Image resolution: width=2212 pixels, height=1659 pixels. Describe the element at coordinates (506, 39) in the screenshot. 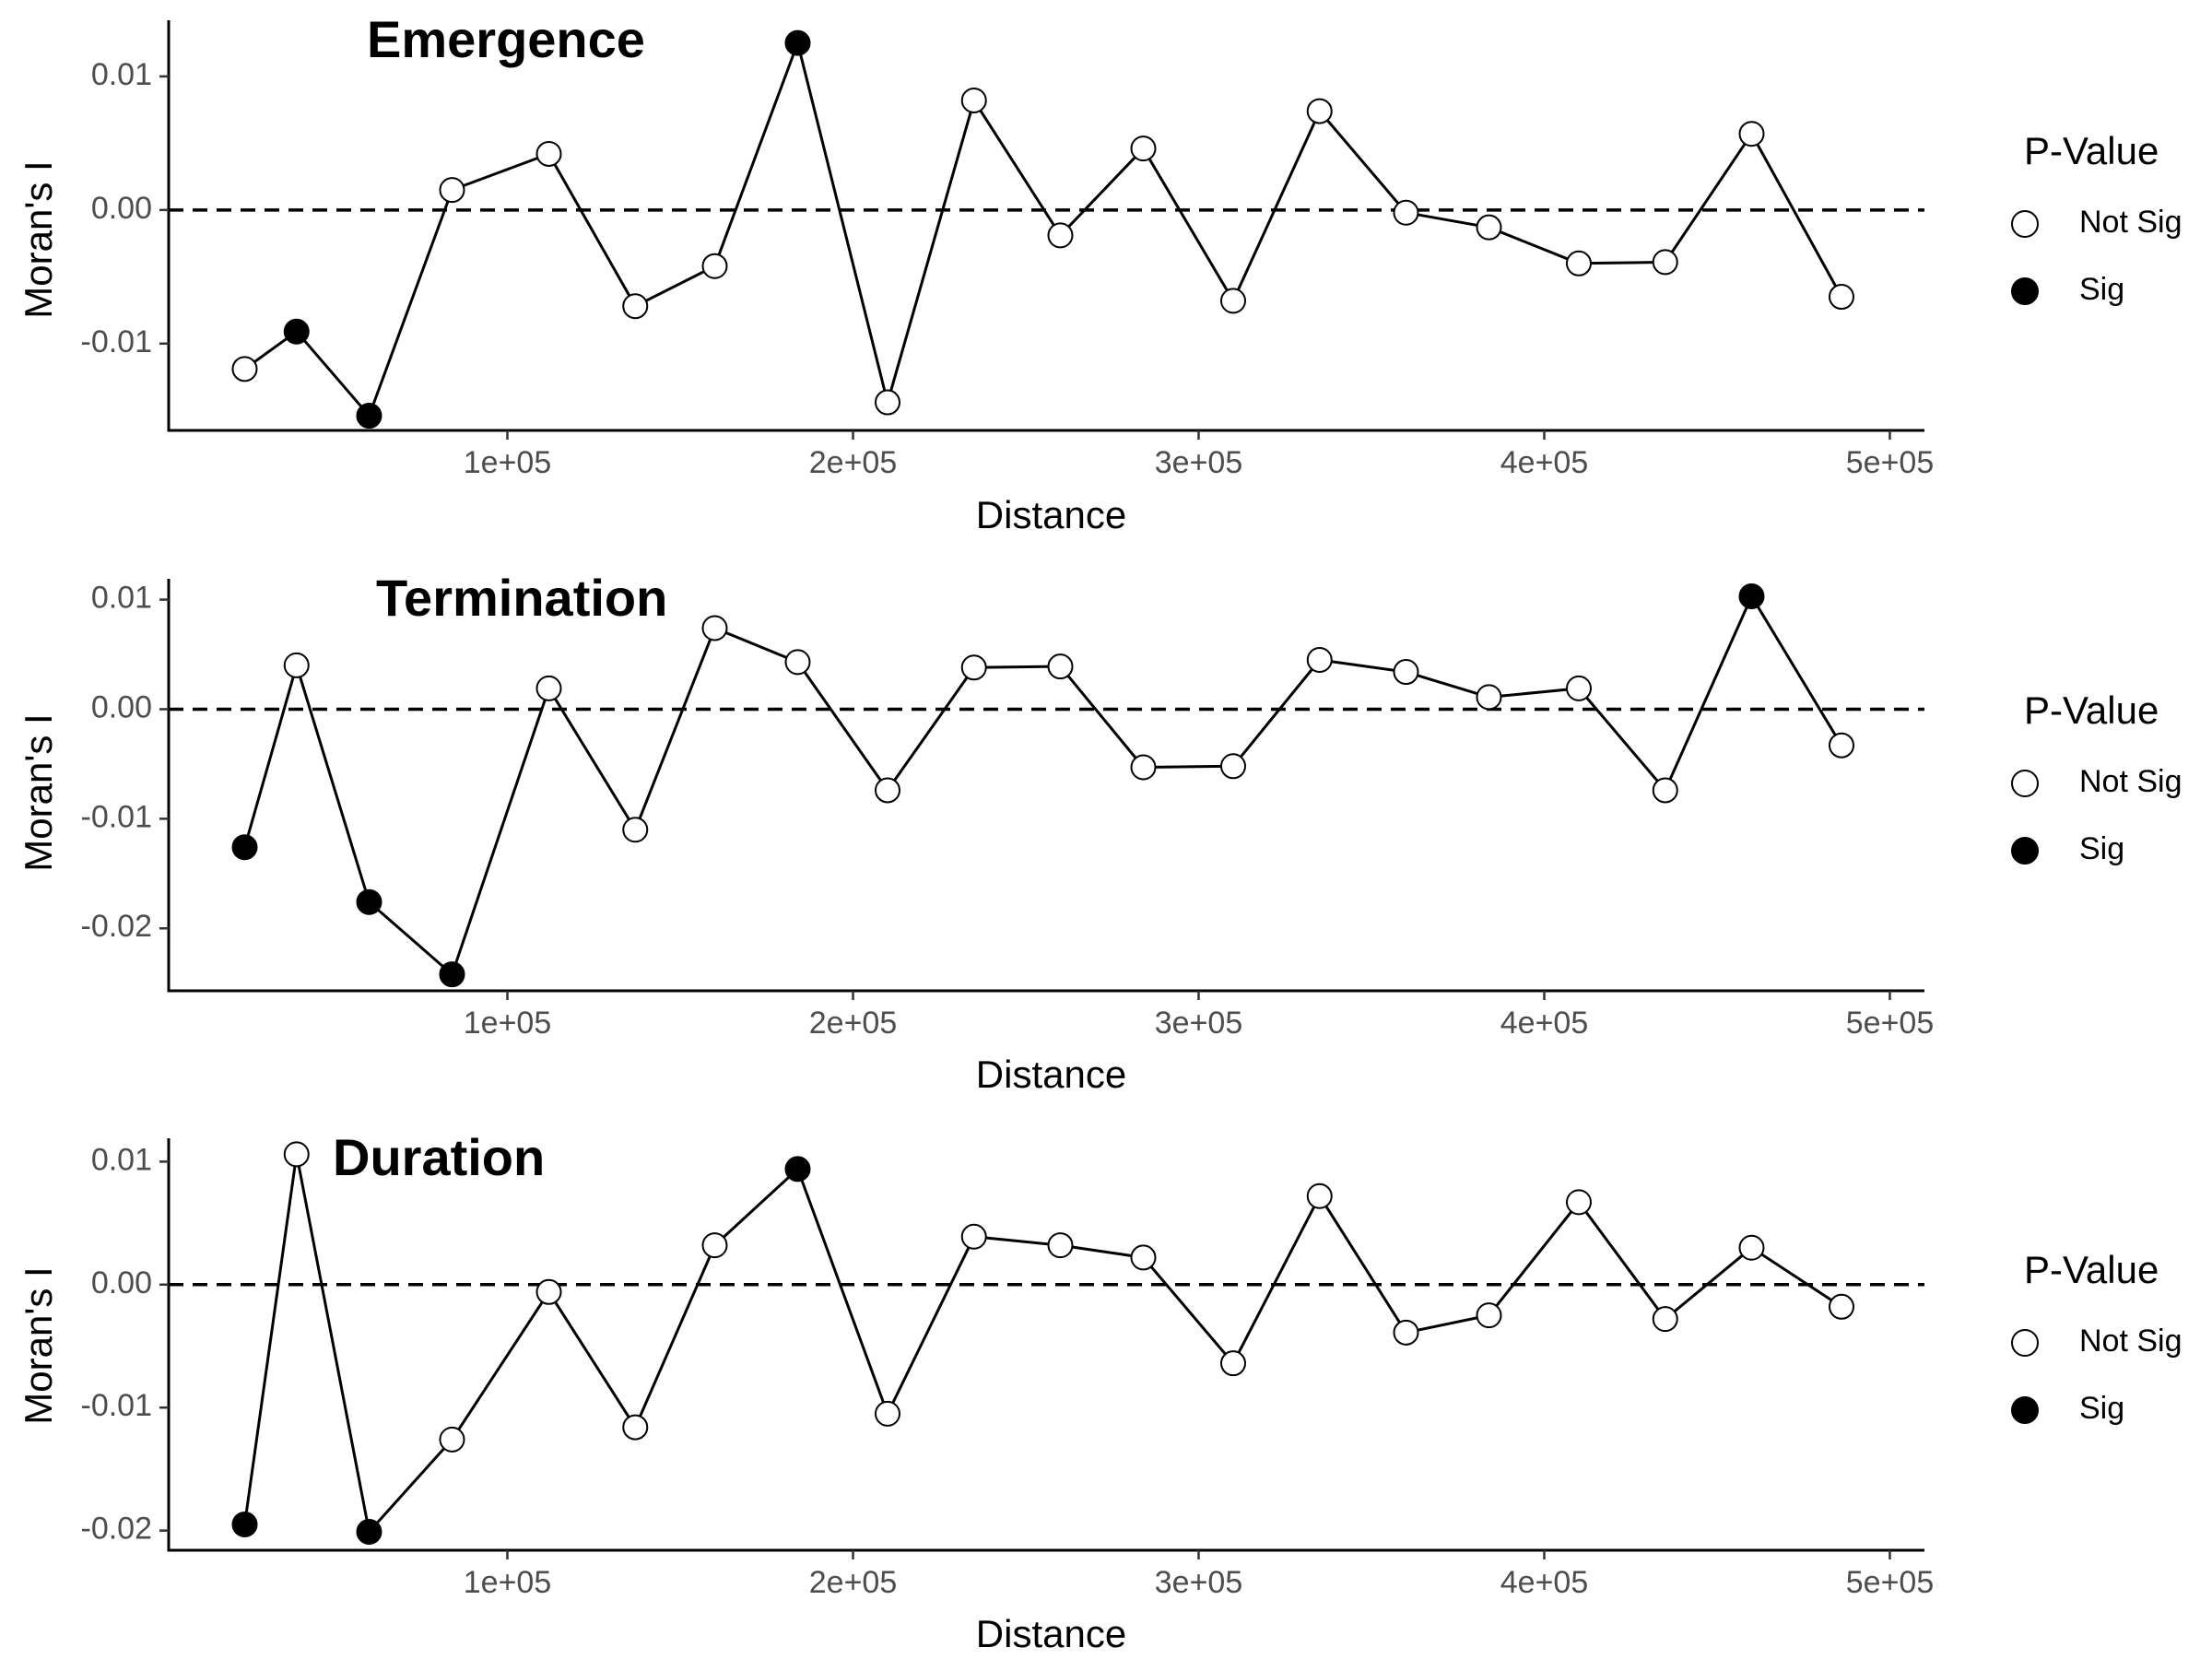

I see `panel-title: Emergence` at that location.